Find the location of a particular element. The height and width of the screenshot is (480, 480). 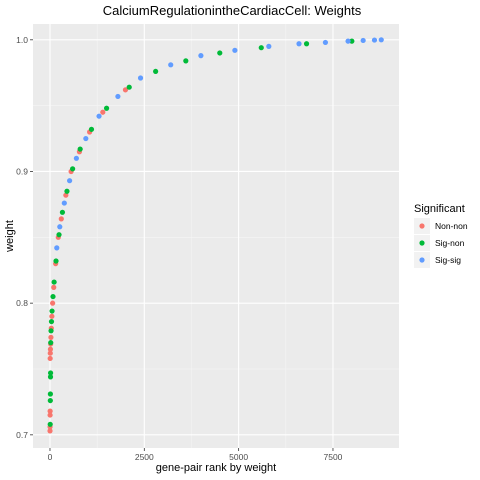

x-tick-label: 0 is located at coordinates (50, 457).